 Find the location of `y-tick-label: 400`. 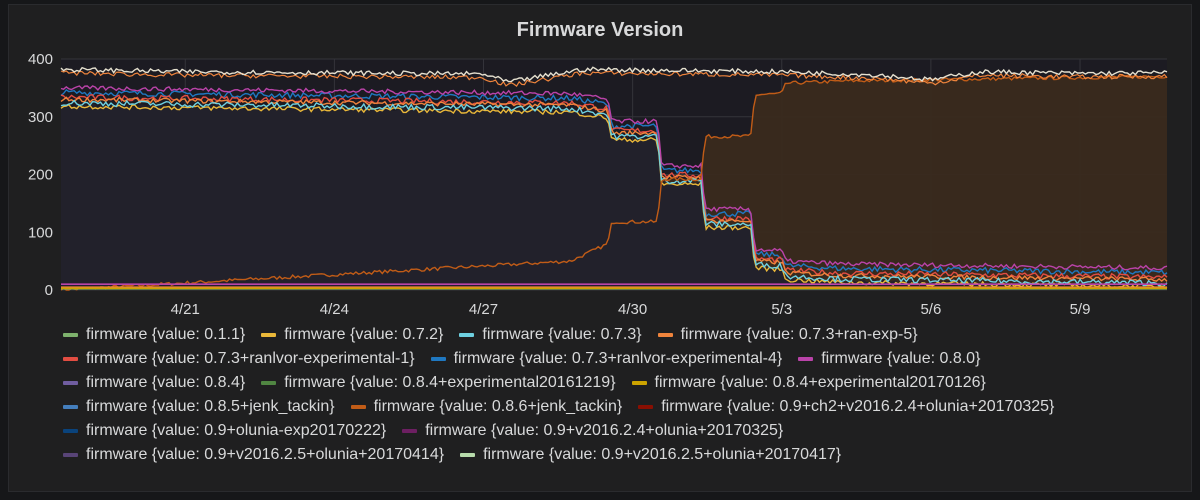

y-tick-label: 400 is located at coordinates (40, 59).